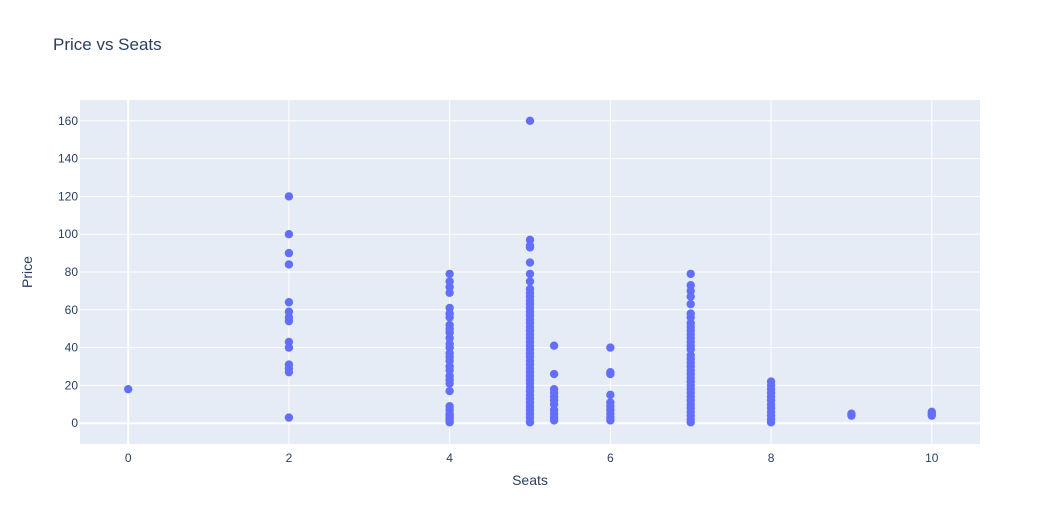  Describe the element at coordinates (68, 121) in the screenshot. I see `y-tick-label: 160` at that location.